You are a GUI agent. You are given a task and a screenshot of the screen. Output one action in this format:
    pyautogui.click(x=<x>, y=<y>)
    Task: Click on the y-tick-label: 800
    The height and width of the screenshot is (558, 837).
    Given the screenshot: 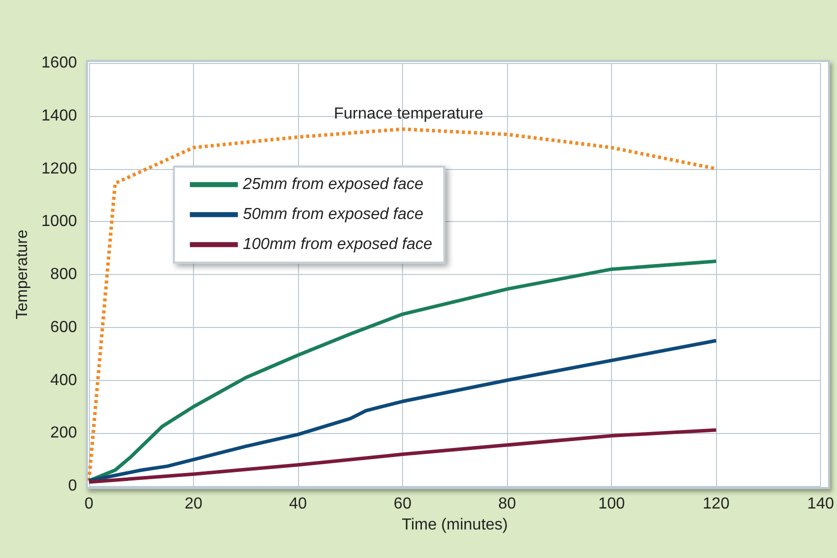 What is the action you would take?
    pyautogui.click(x=64, y=274)
    